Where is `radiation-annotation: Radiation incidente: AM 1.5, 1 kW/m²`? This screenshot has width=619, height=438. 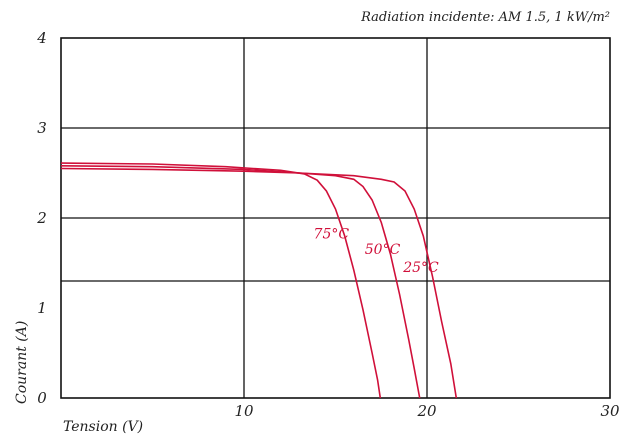
radiation-annotation: Radiation incidente: AM 1.5, 1 kW/m² is located at coordinates (485, 17).